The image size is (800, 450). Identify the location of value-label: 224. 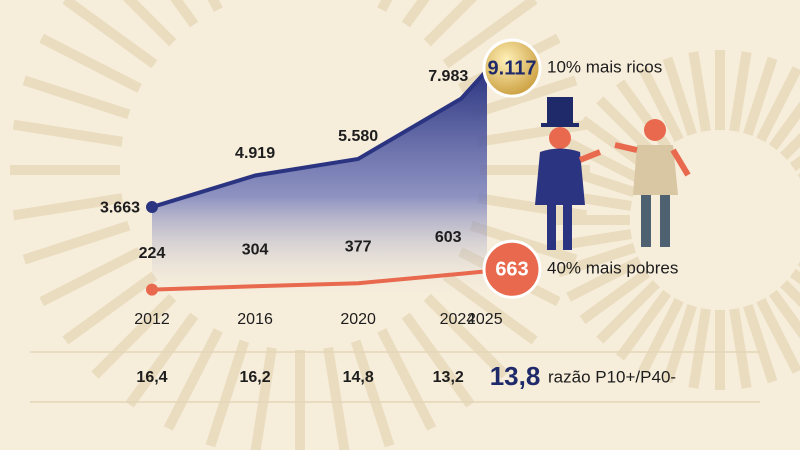
(152, 253).